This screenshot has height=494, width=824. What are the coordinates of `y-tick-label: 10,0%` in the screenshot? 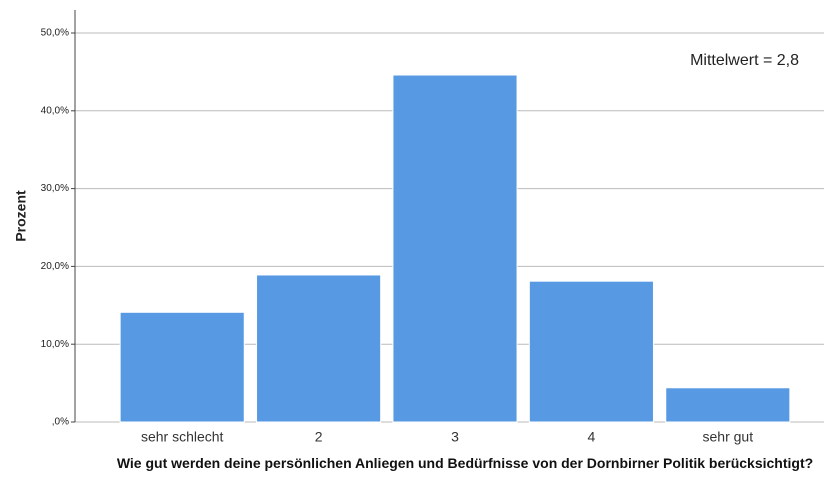 It's located at (55, 344).